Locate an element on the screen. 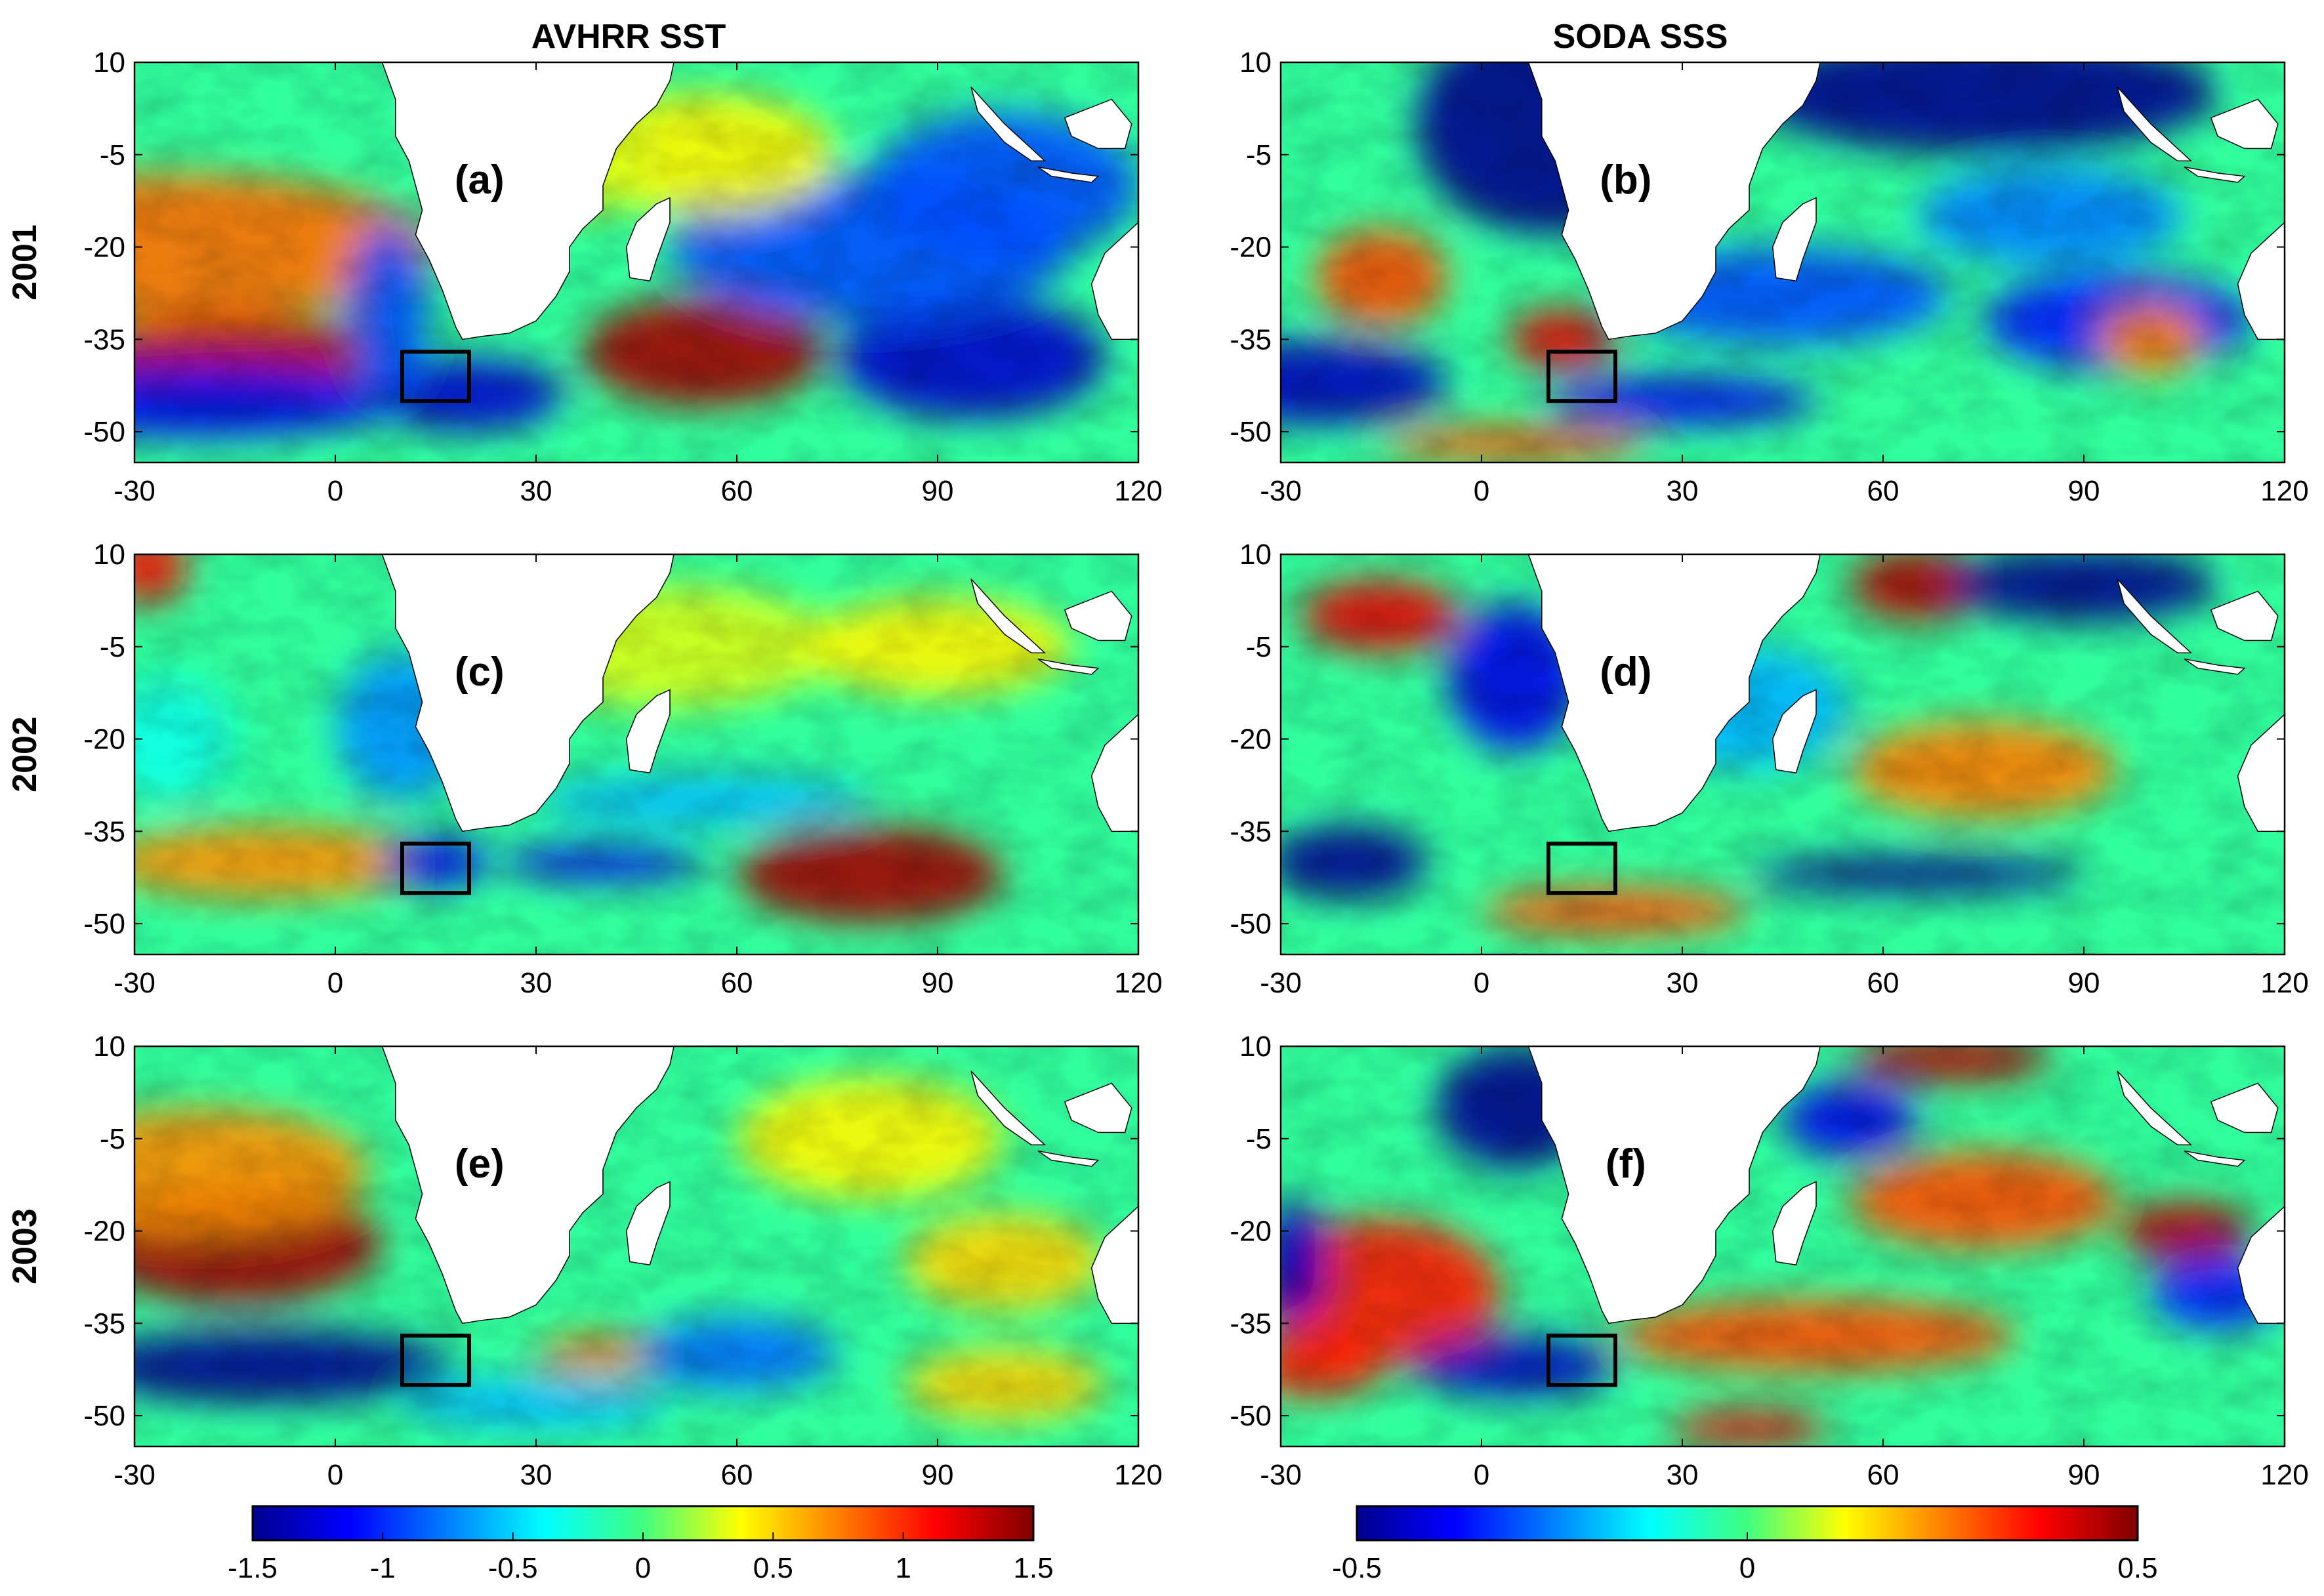  colorbar-tick-label: -1 is located at coordinates (383, 1568).